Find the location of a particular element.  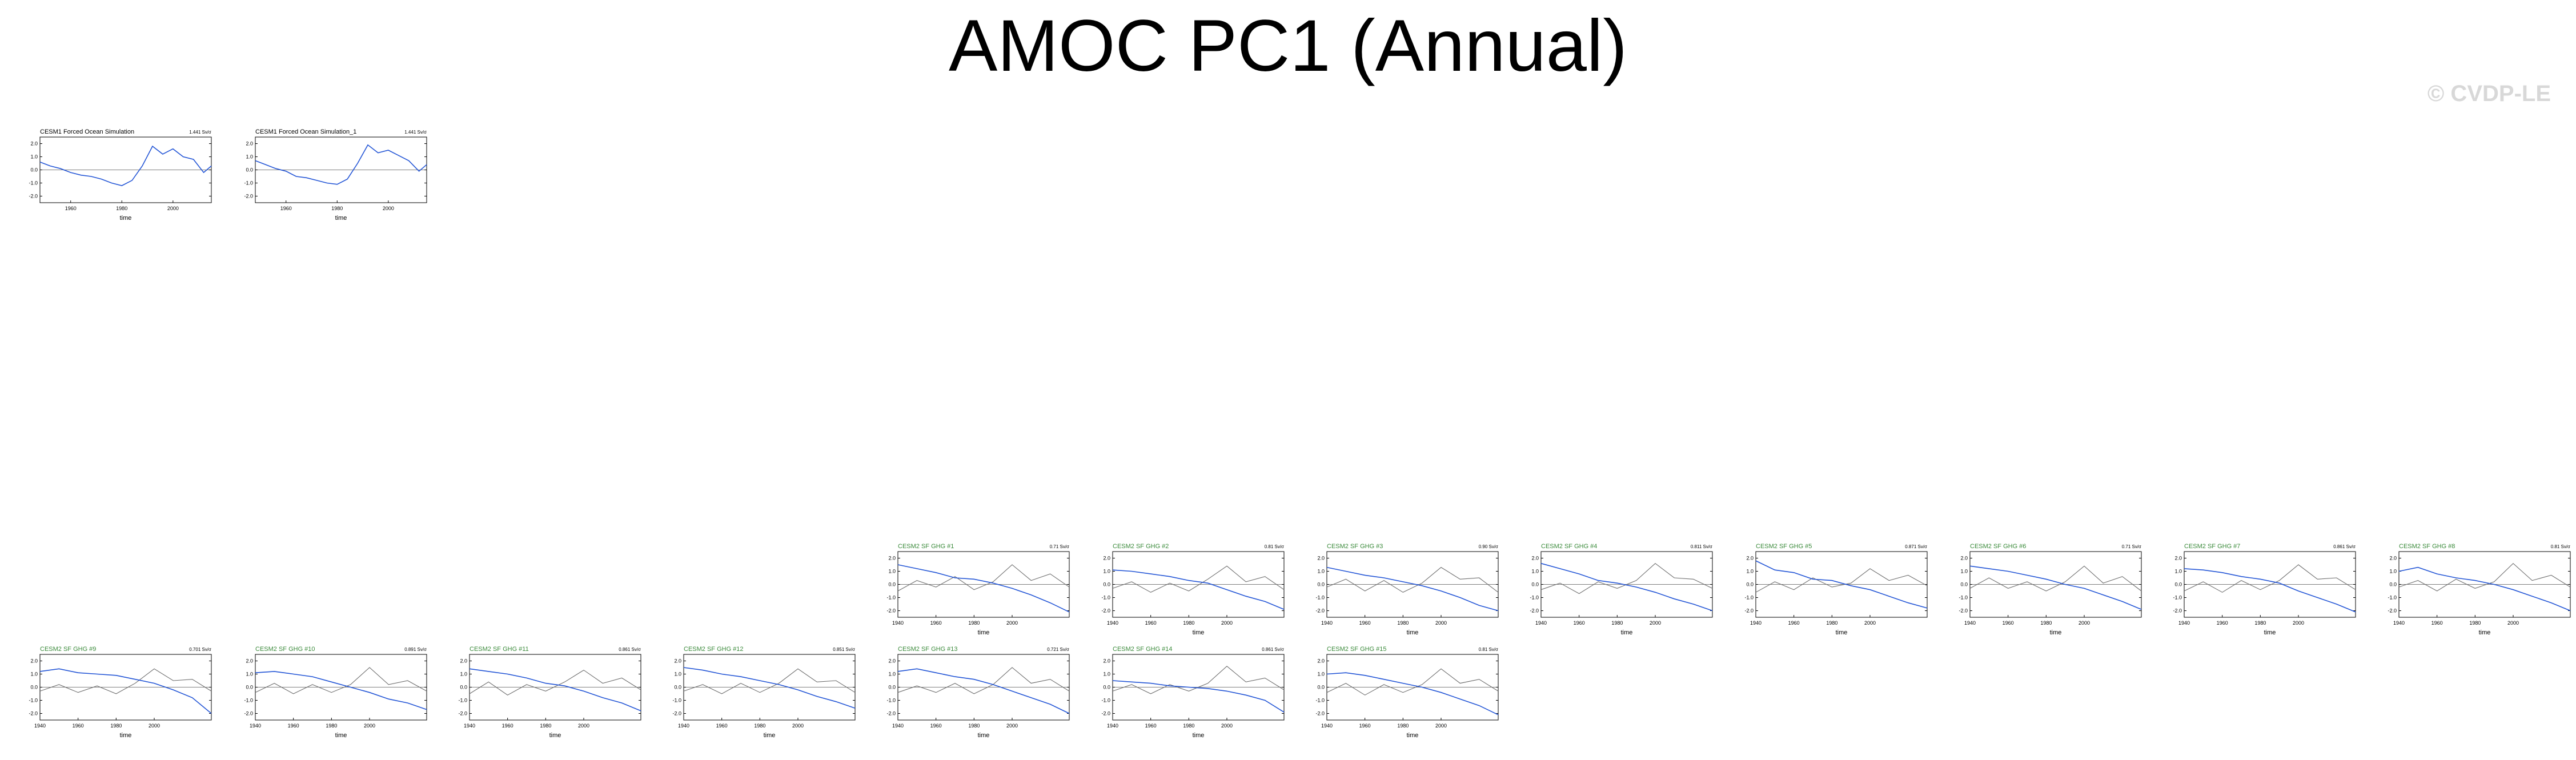

chart-title: CESM2 SF GHG #8 is located at coordinates (2427, 546).